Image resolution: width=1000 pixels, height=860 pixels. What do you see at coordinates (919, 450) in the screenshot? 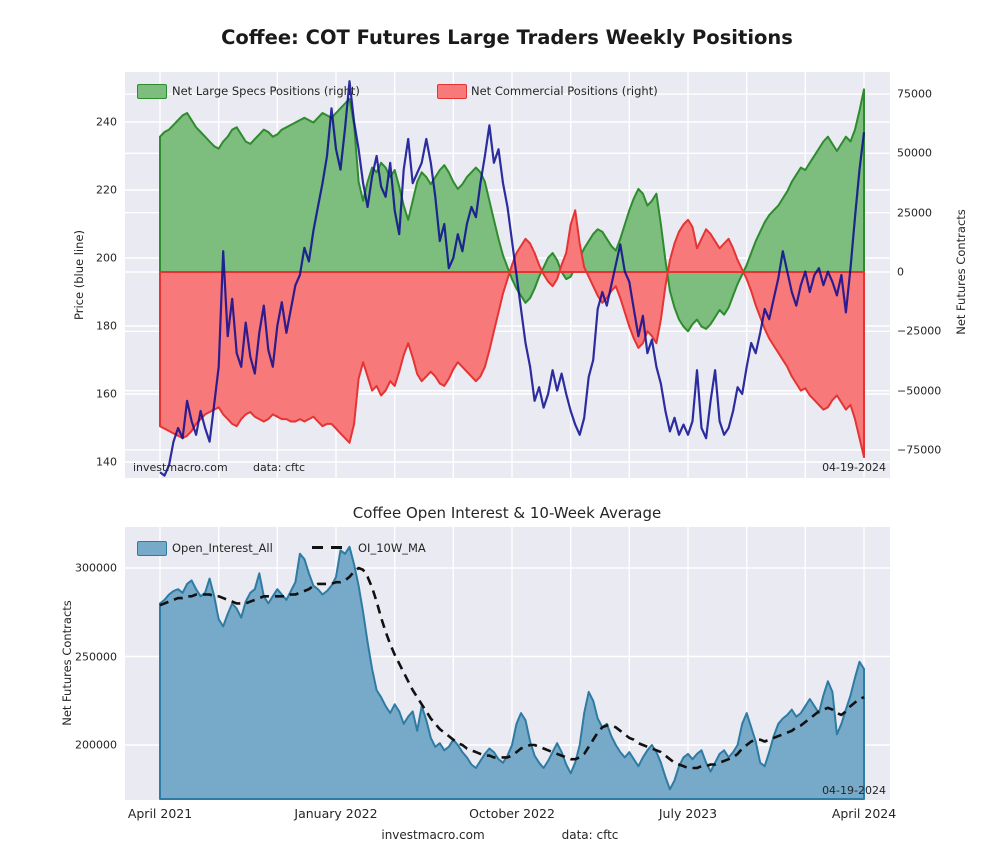
I see `y-tick-right: −75000` at bounding box center [919, 450].